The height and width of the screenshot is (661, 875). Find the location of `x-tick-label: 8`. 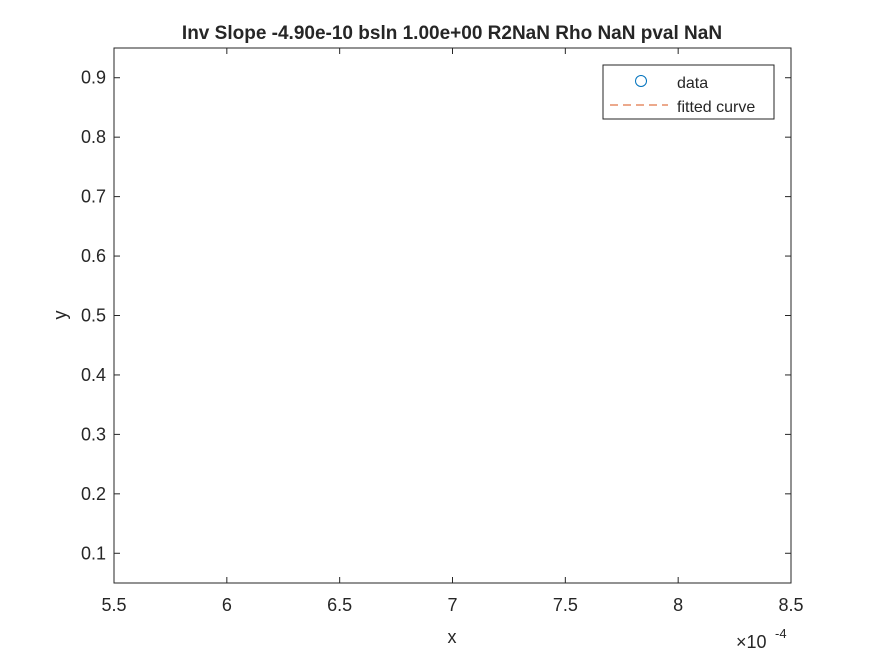

x-tick-label: 8 is located at coordinates (678, 605).